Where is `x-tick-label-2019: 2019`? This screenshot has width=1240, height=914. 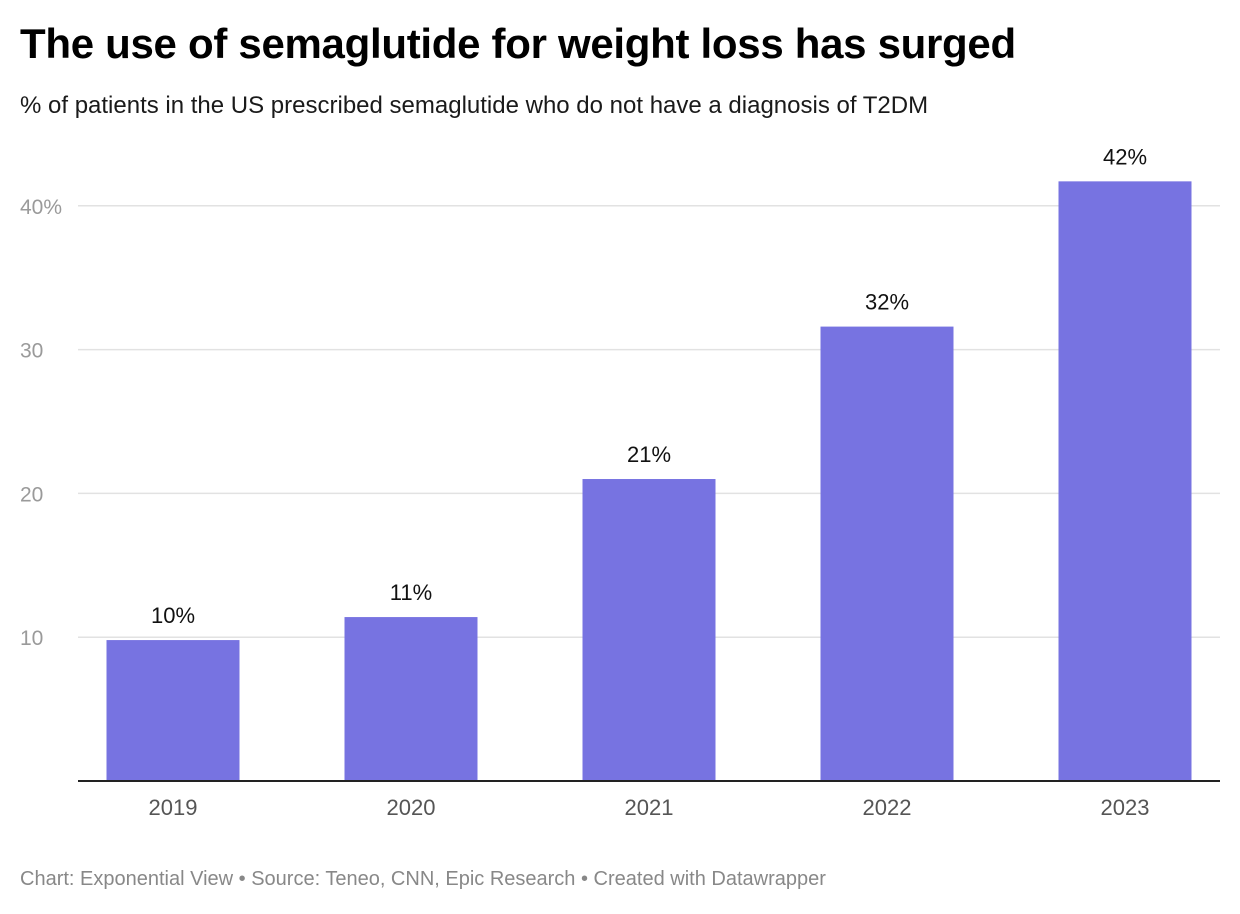 x-tick-label-2019: 2019 is located at coordinates (173, 807).